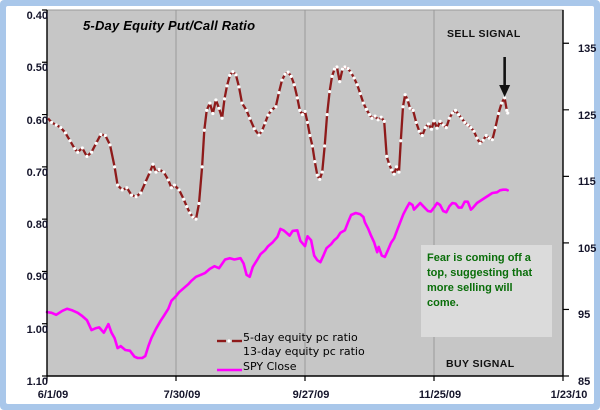 The height and width of the screenshot is (410, 600). Describe the element at coordinates (584, 315) in the screenshot. I see `right-axis-tick-label: 95` at that location.